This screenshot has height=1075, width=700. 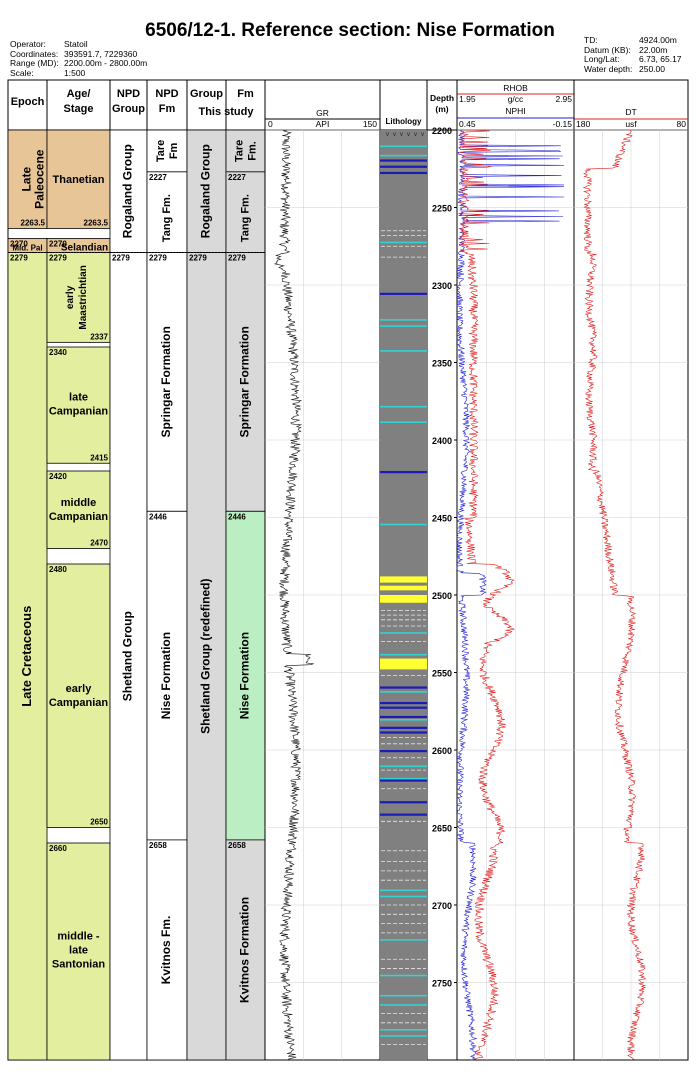 What do you see at coordinates (441, 109) in the screenshot?
I see `header-depth-unit: (m)` at bounding box center [441, 109].